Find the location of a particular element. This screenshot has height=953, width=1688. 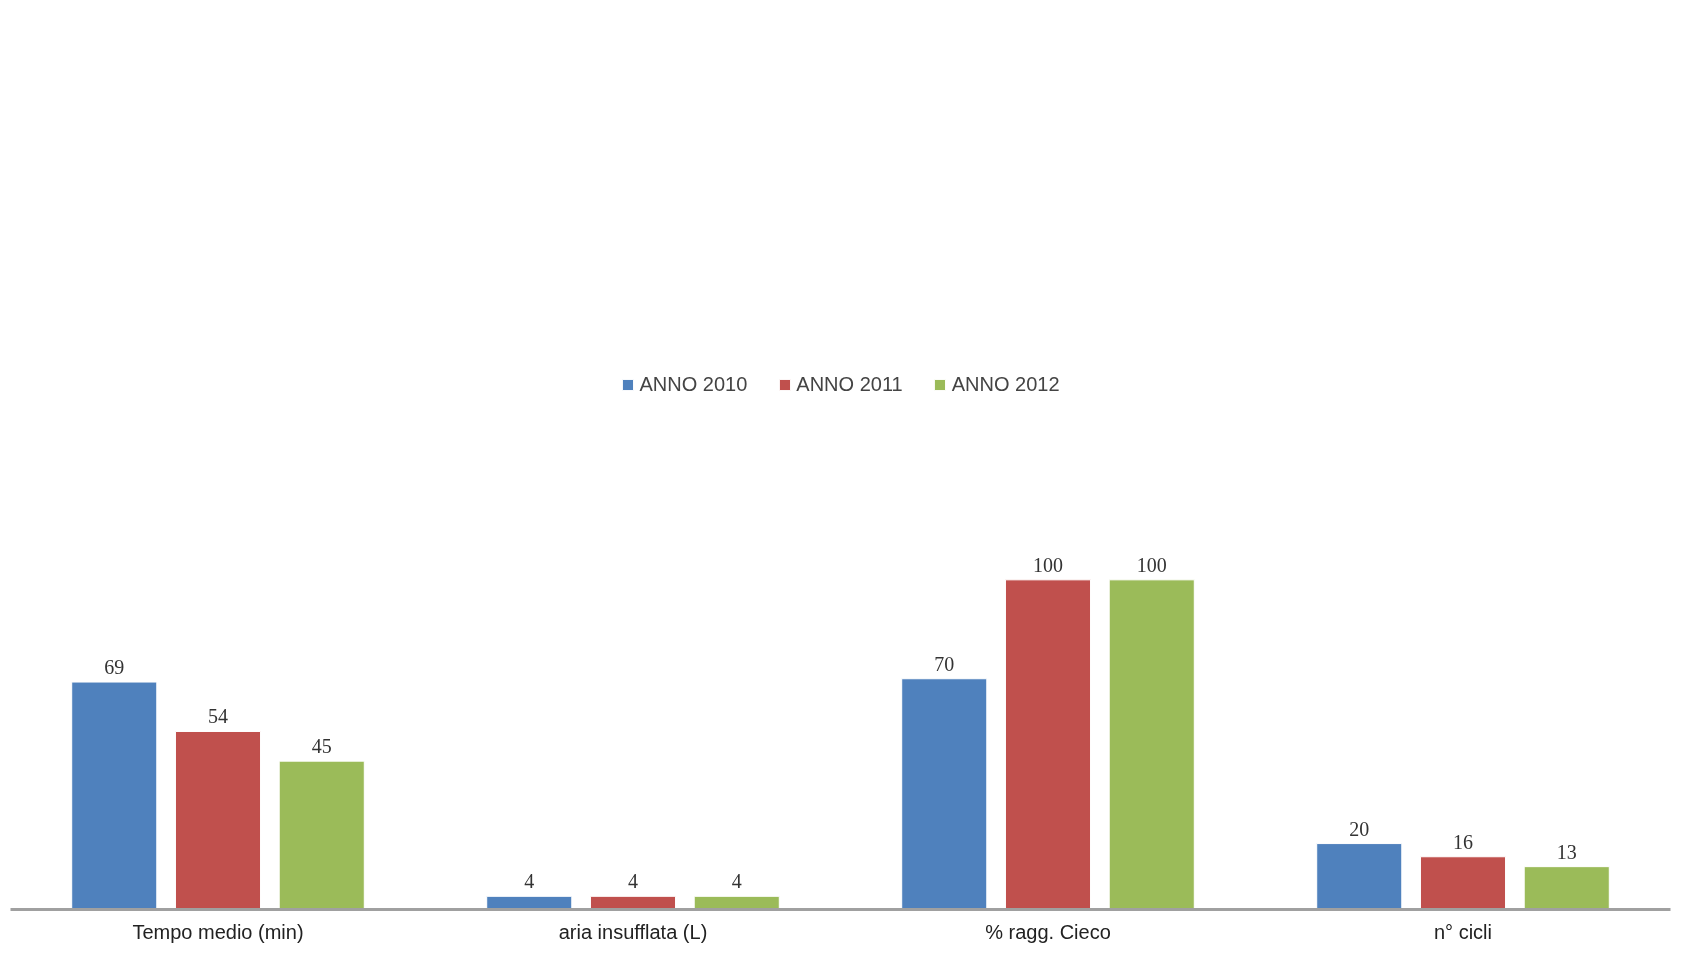

x-tick-label: n° cicli is located at coordinates (1463, 931).